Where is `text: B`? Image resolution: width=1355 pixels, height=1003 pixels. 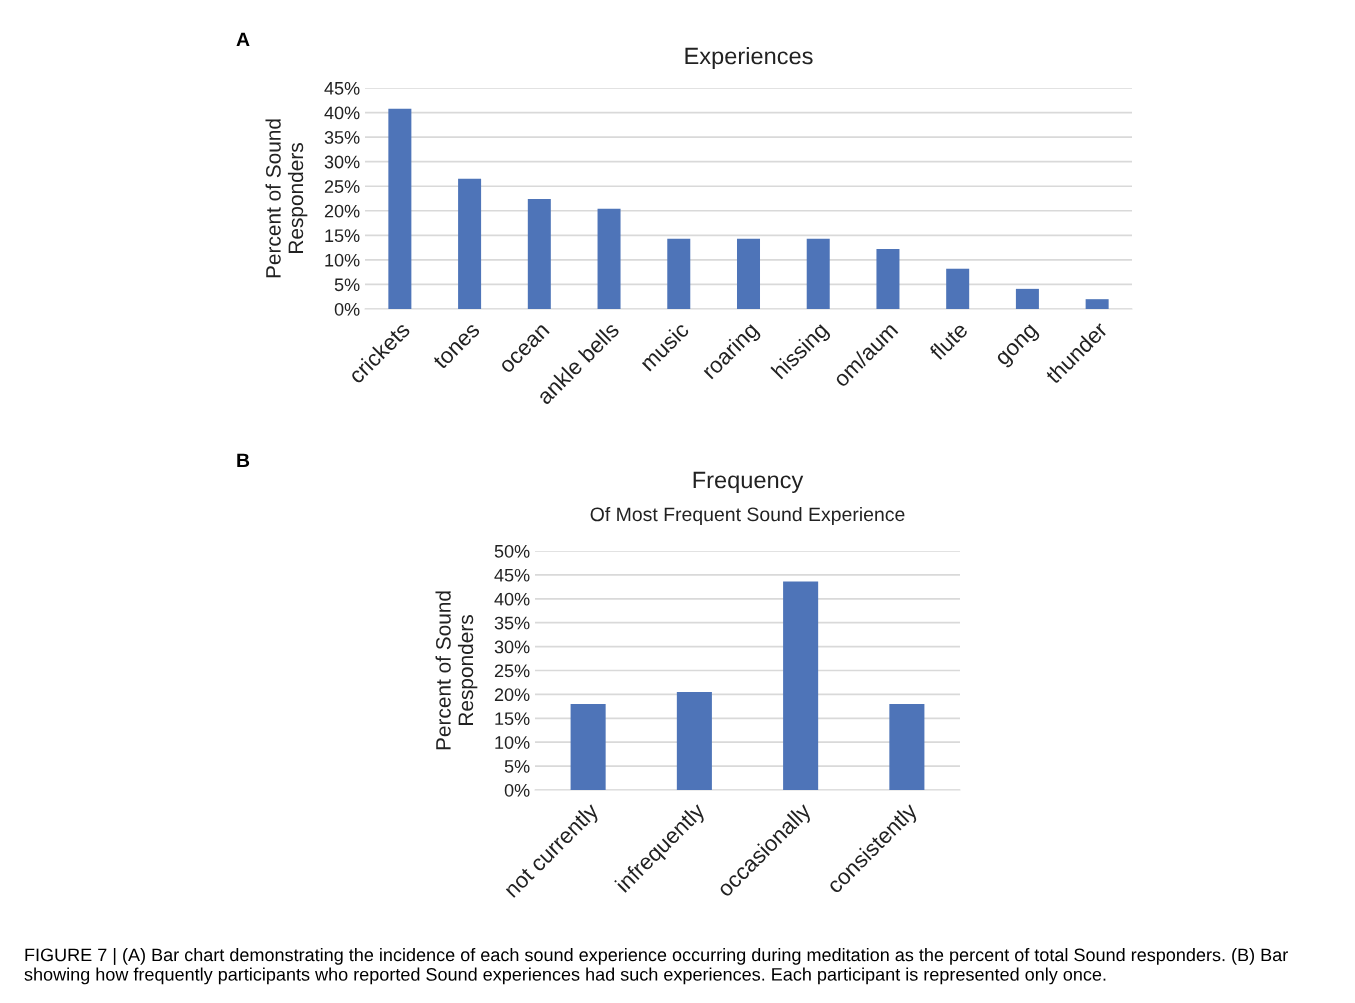 text: B is located at coordinates (243, 460).